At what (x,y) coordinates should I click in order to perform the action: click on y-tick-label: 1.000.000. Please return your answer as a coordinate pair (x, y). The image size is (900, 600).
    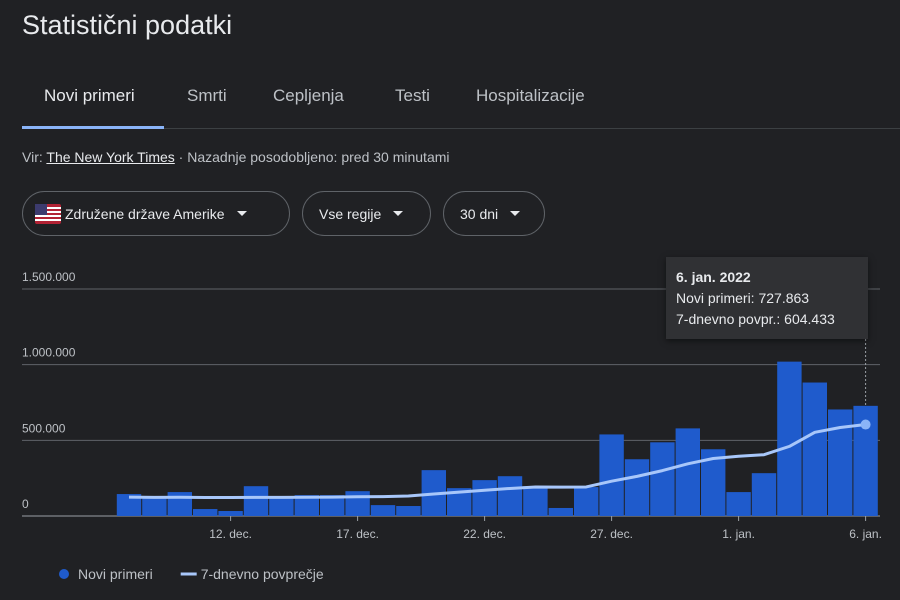
    Looking at the image, I should click on (49, 353).